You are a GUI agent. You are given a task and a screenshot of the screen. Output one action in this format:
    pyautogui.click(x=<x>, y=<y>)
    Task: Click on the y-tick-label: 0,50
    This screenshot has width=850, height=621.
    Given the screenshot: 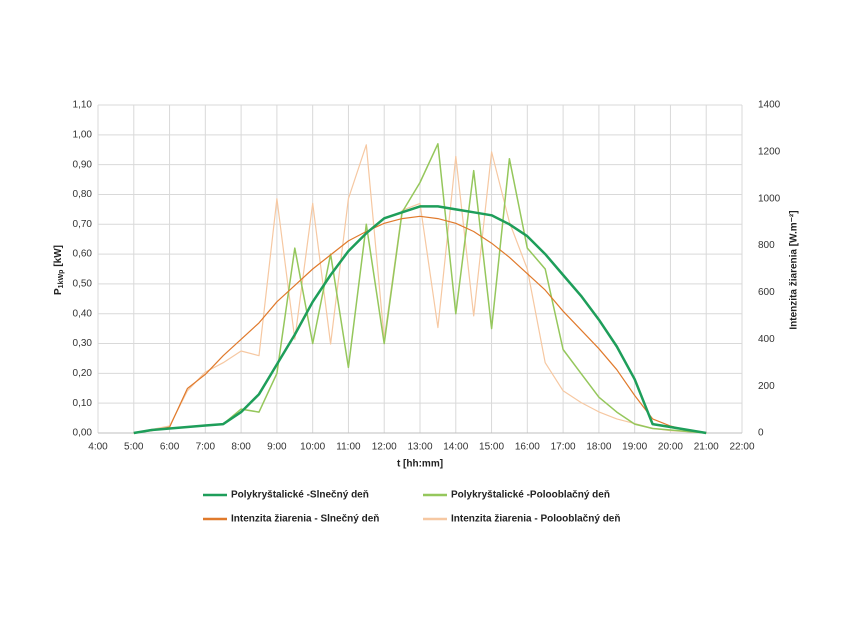 What is the action you would take?
    pyautogui.click(x=83, y=284)
    